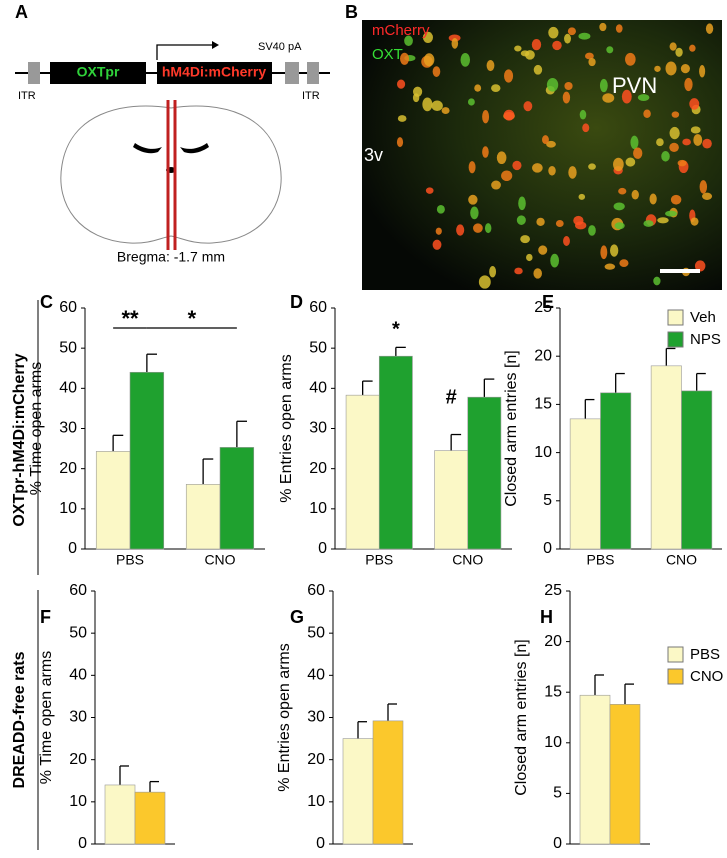  What do you see at coordinates (396, 329) in the screenshot?
I see `significance-label: *` at bounding box center [396, 329].